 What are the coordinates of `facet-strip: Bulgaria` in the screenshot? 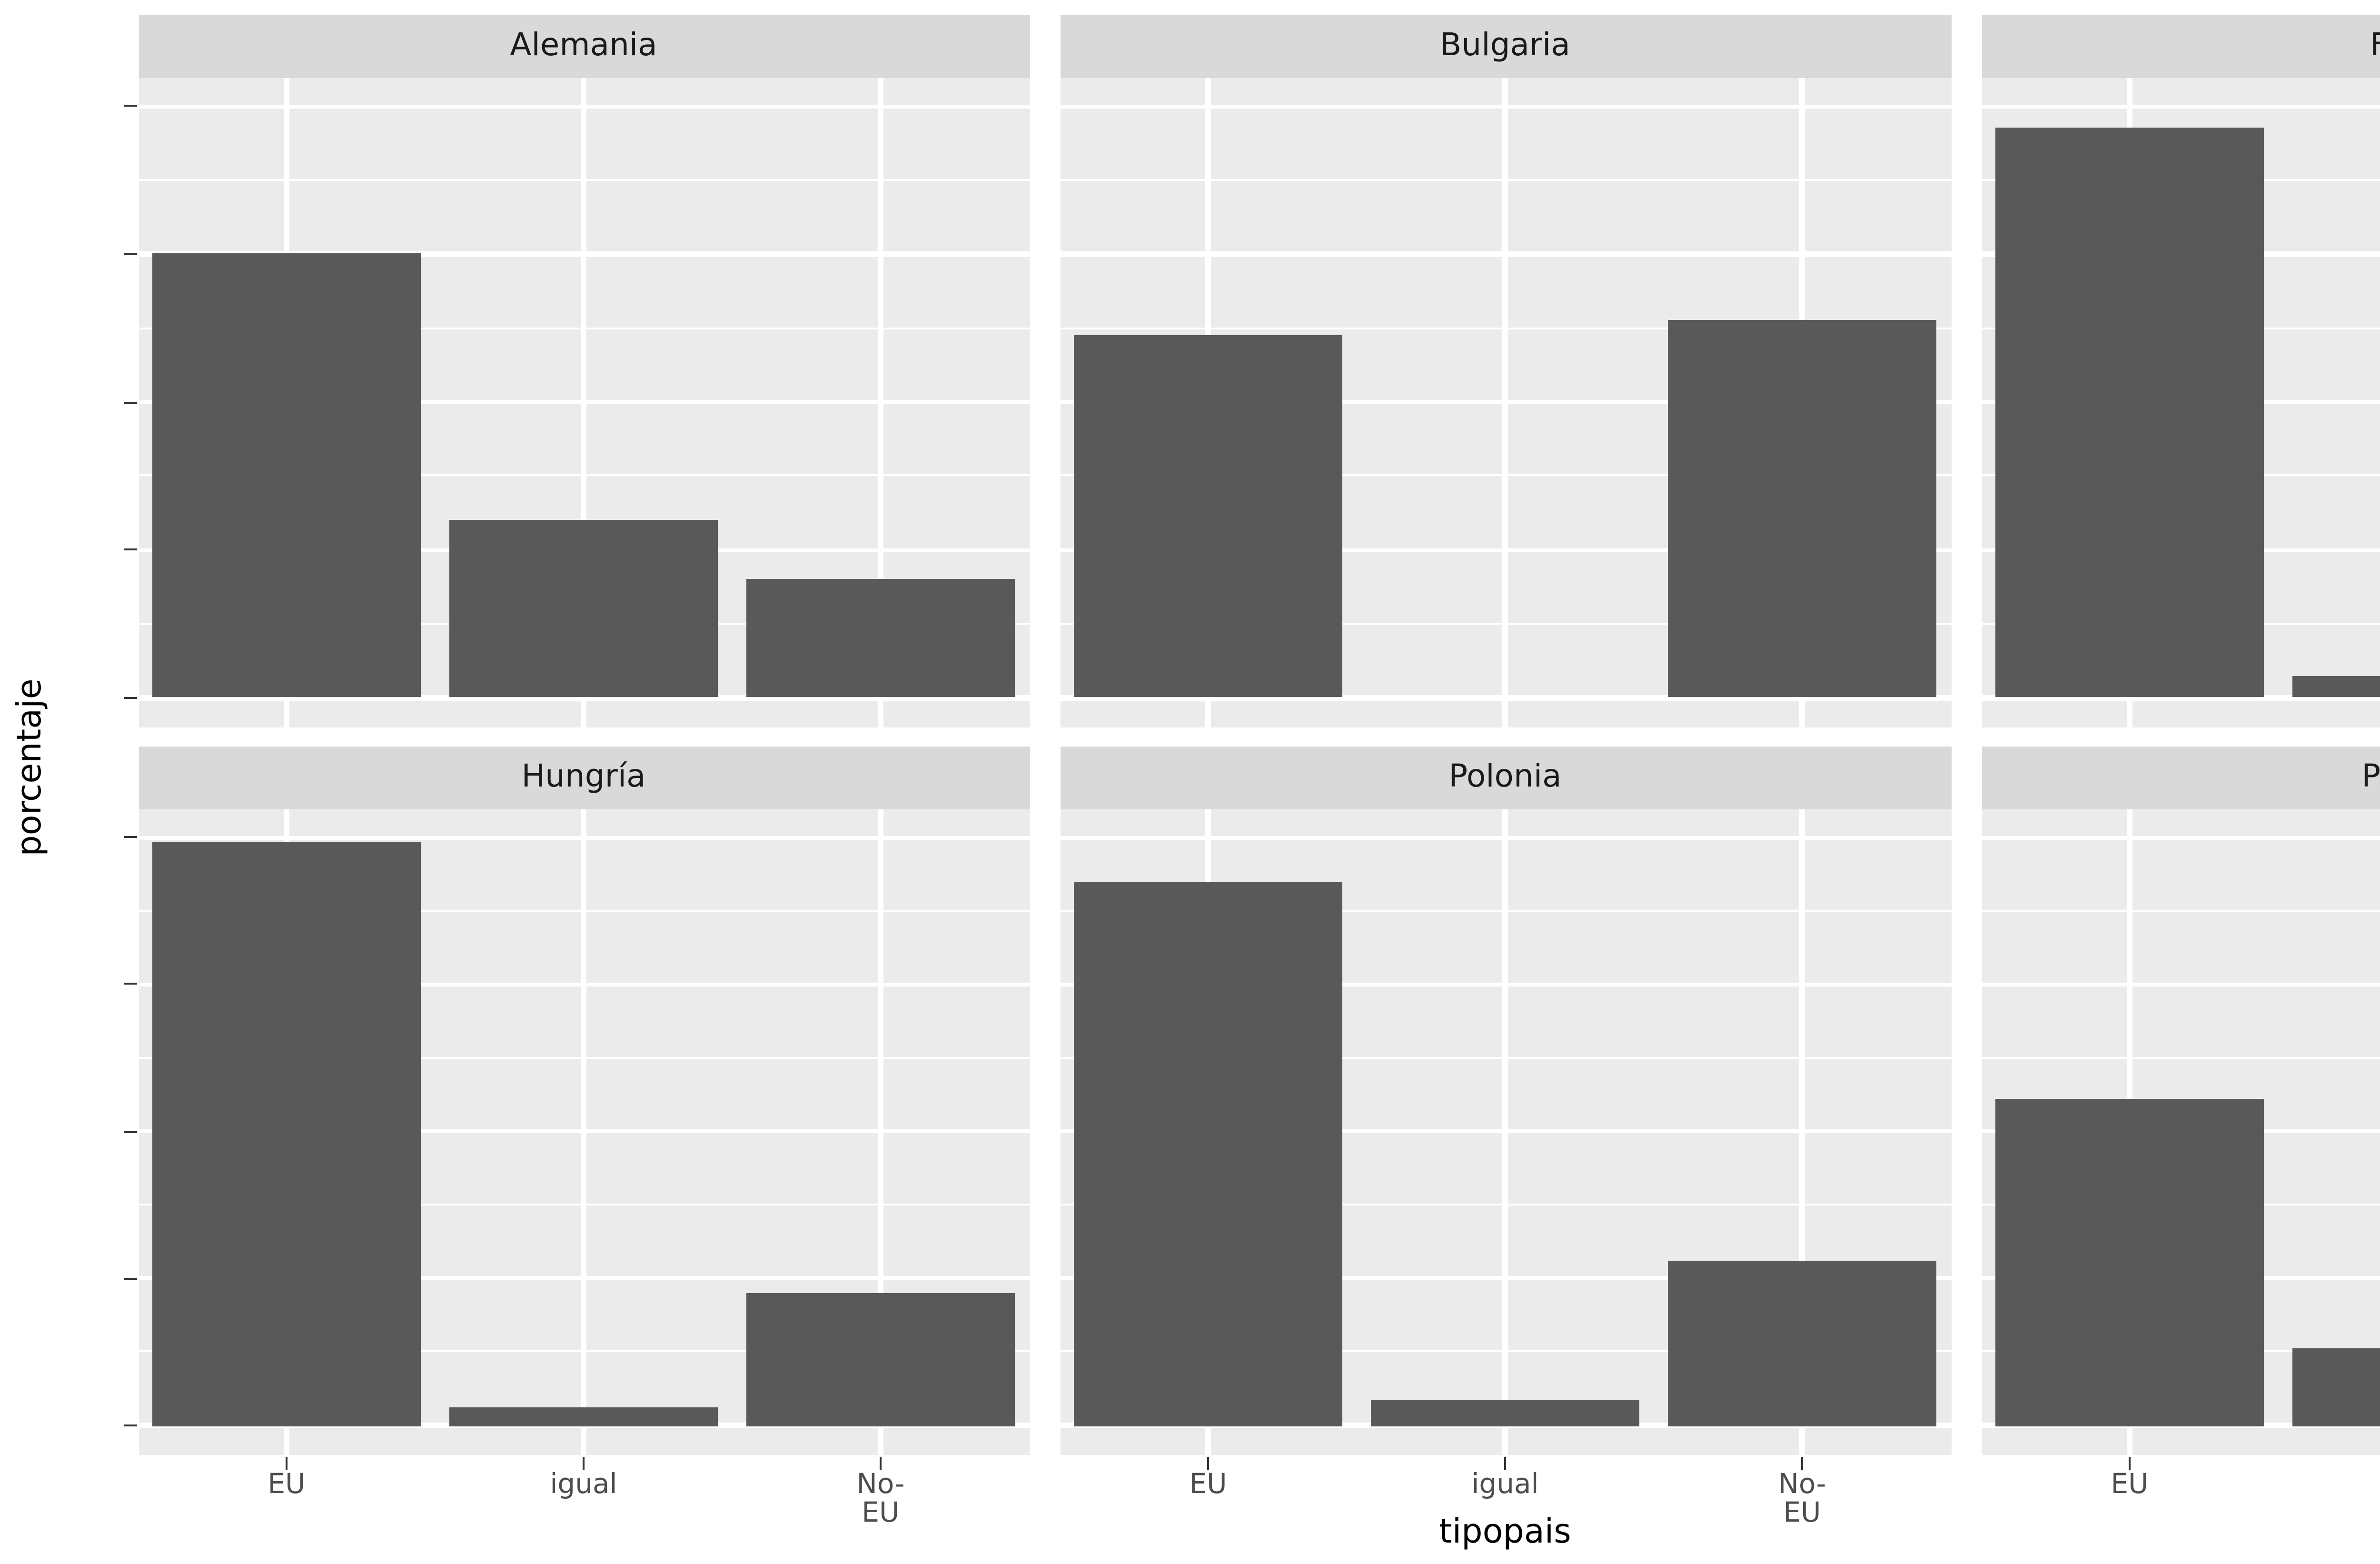 It's located at (1505, 47).